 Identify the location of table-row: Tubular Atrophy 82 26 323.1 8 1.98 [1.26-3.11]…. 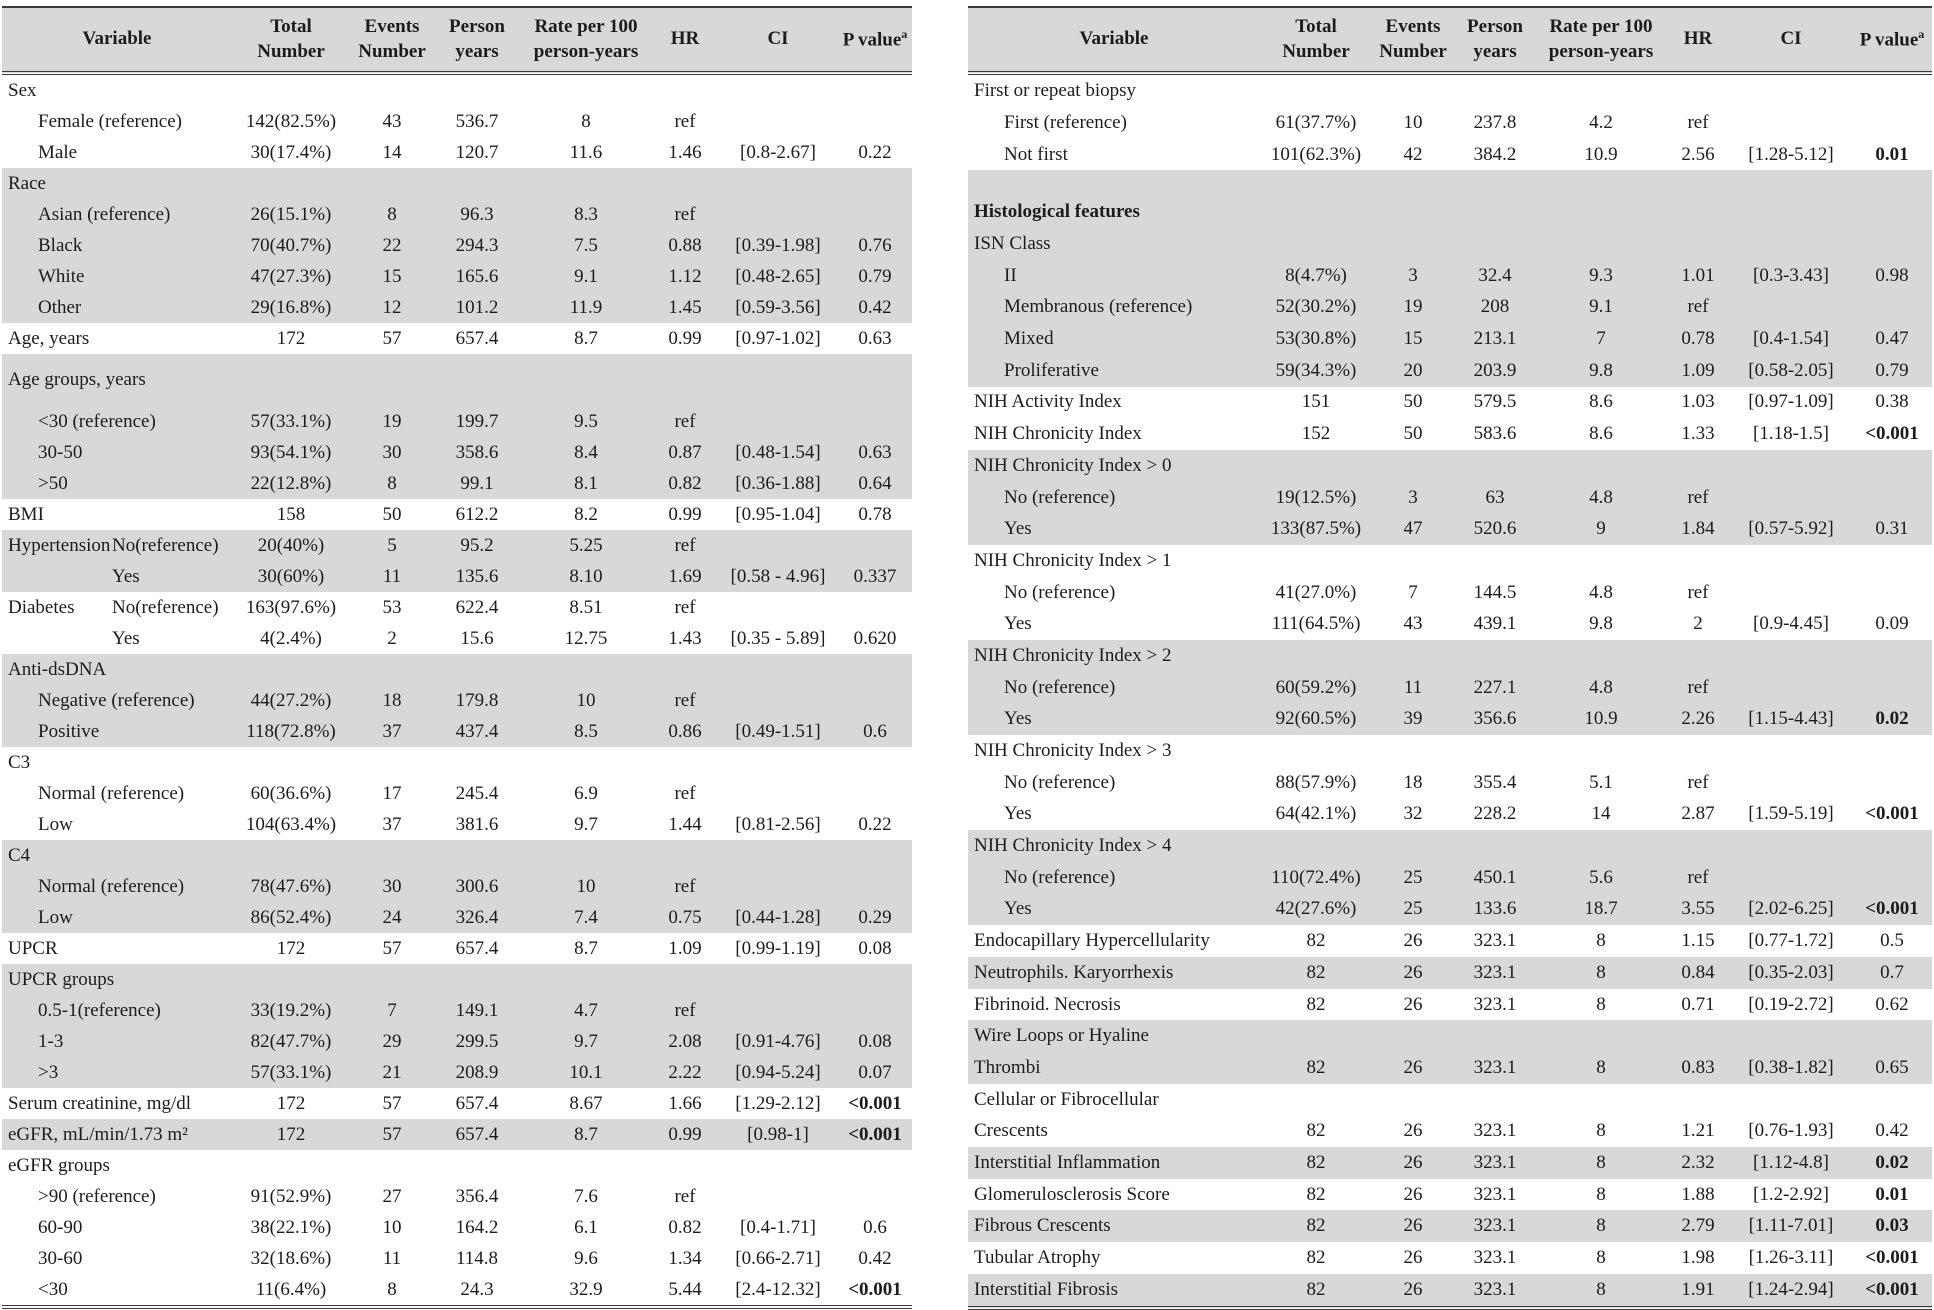
(1450, 1258).